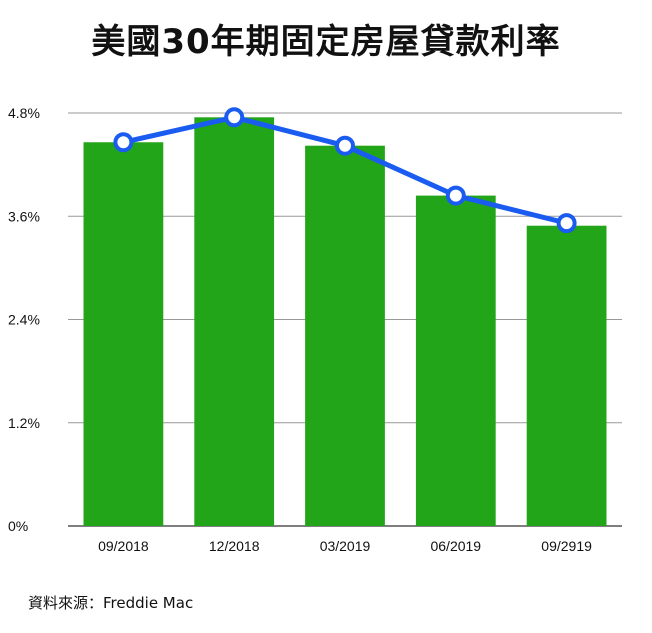  I want to click on y-tick-label: 0%, so click(18, 526).